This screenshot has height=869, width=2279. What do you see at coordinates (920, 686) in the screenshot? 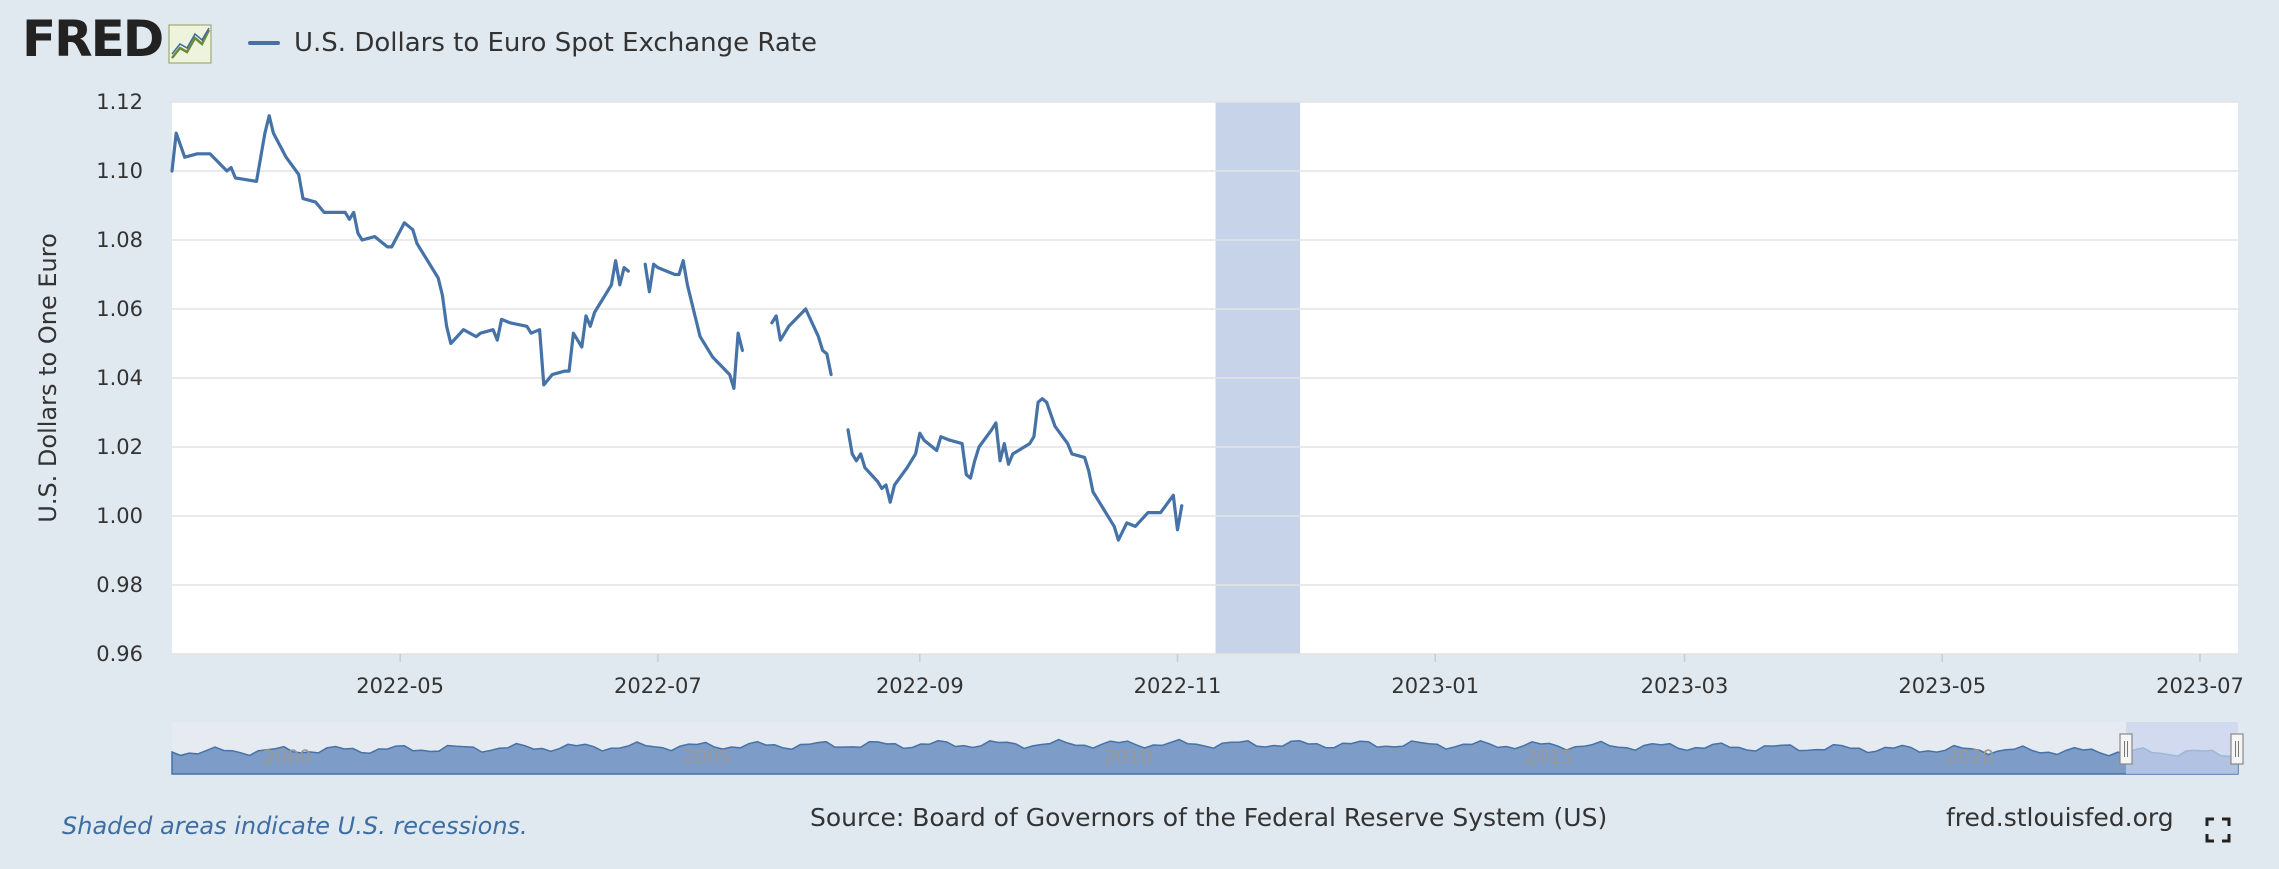
I see `x-tick-label: 2022-09` at bounding box center [920, 686].